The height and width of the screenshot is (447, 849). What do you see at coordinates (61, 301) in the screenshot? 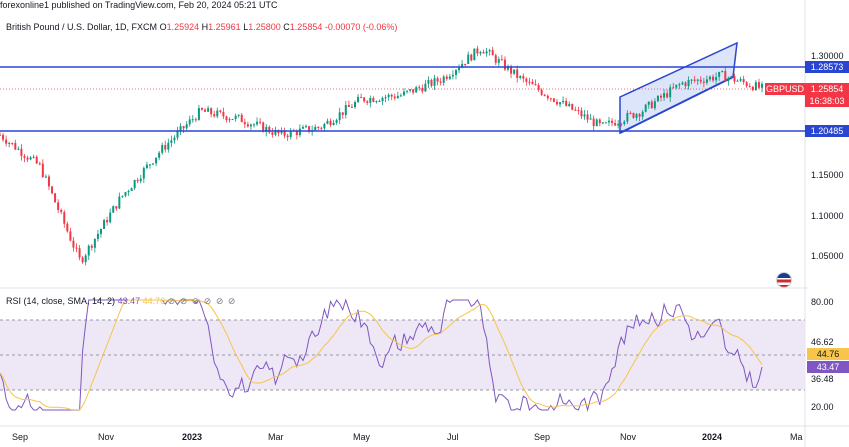
I see `rsi-title: RSI (14, close, SMA, 14, 2)` at bounding box center [61, 301].